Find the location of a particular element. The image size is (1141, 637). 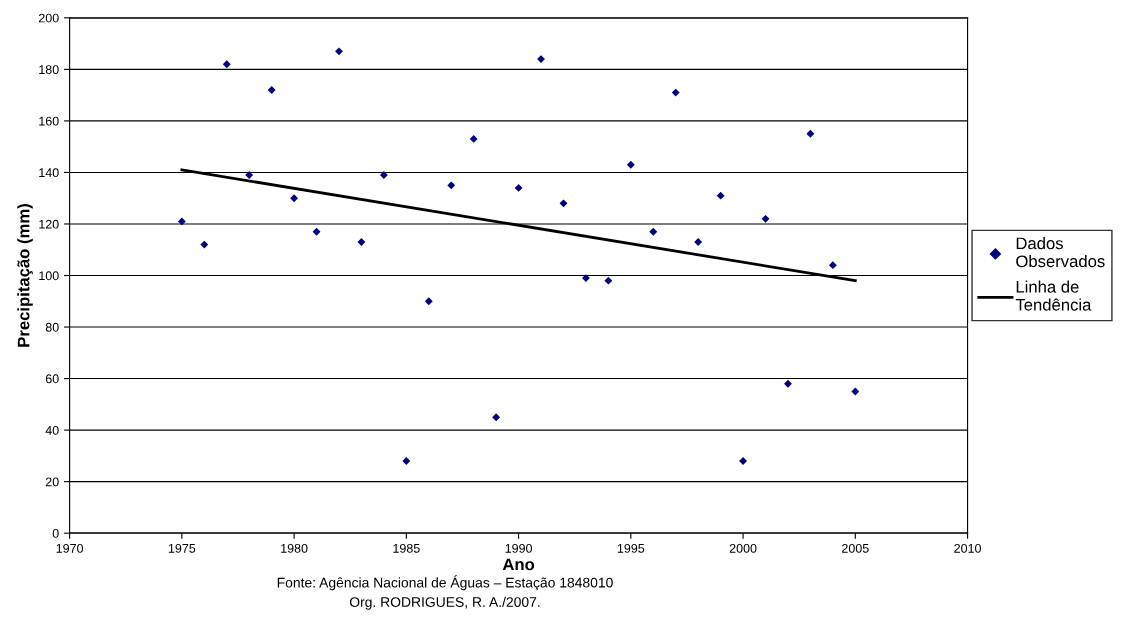

y-tick-label: 160 is located at coordinates (49, 121).